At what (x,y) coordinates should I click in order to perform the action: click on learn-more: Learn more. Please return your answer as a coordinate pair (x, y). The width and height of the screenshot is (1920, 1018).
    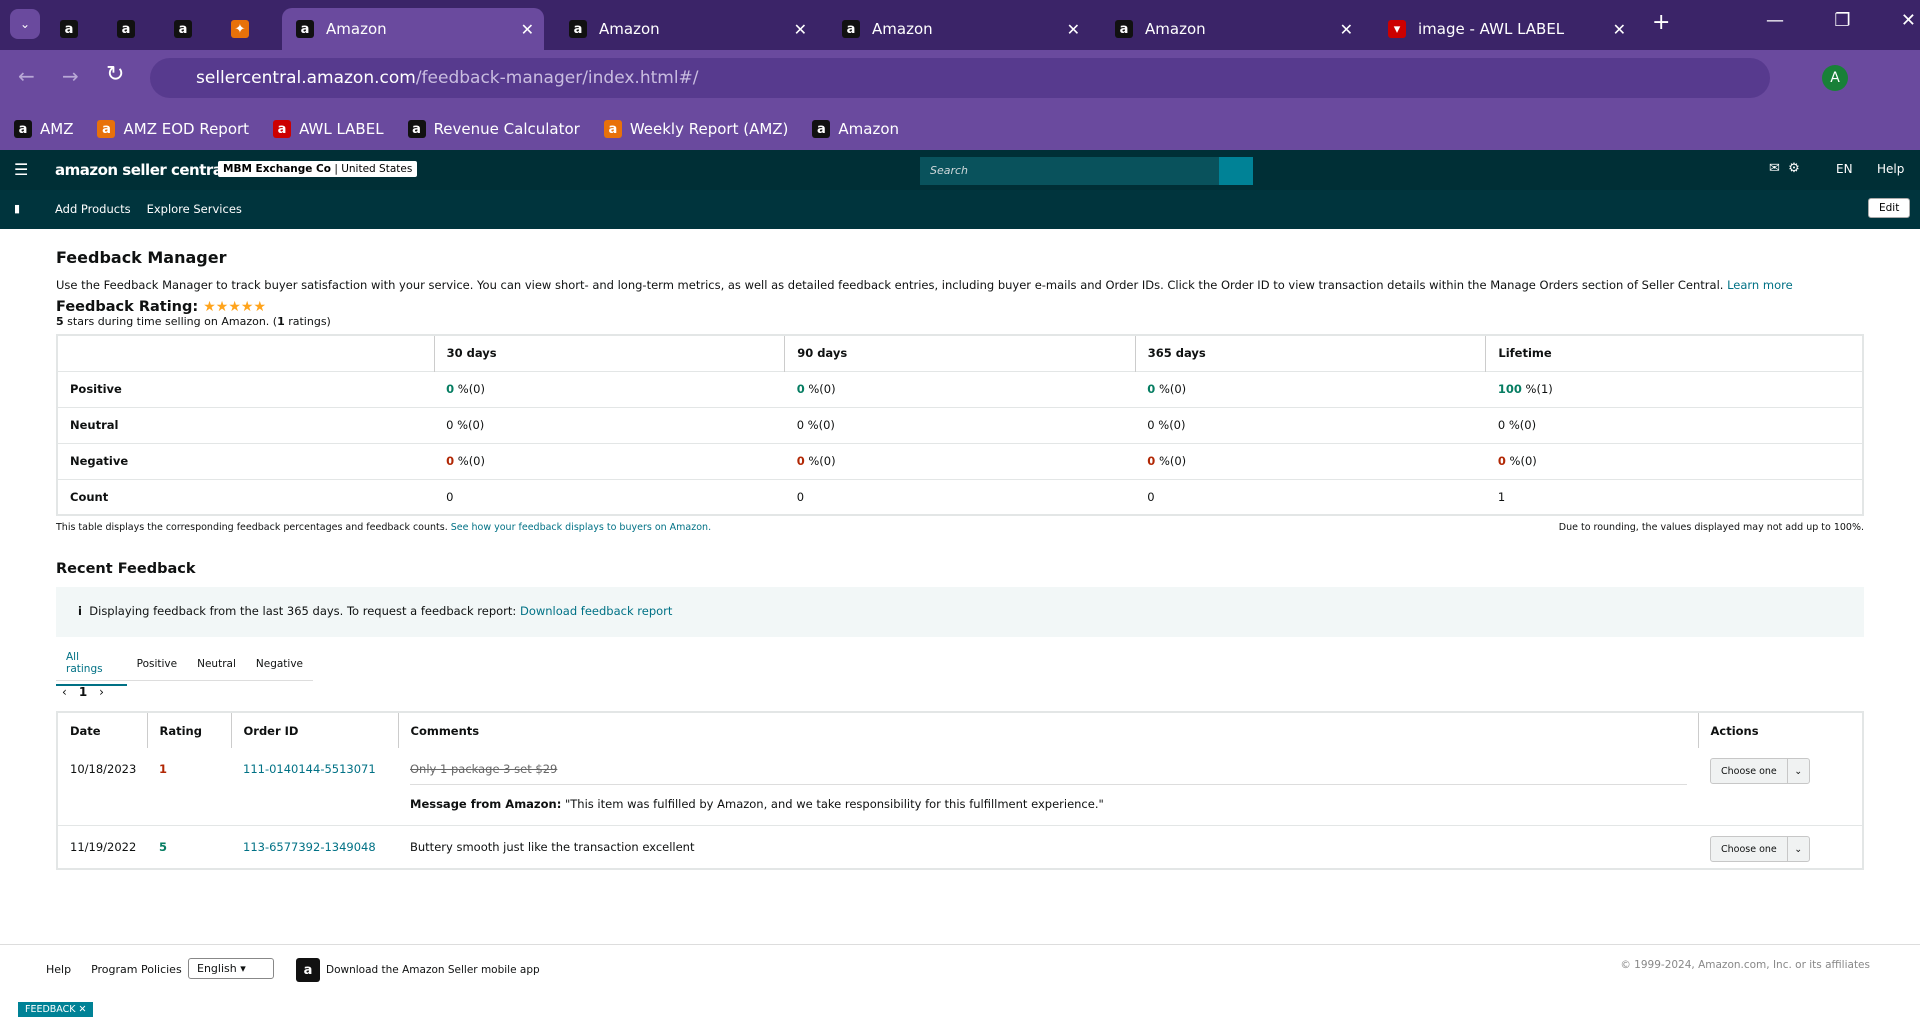
    Looking at the image, I should click on (1760, 285).